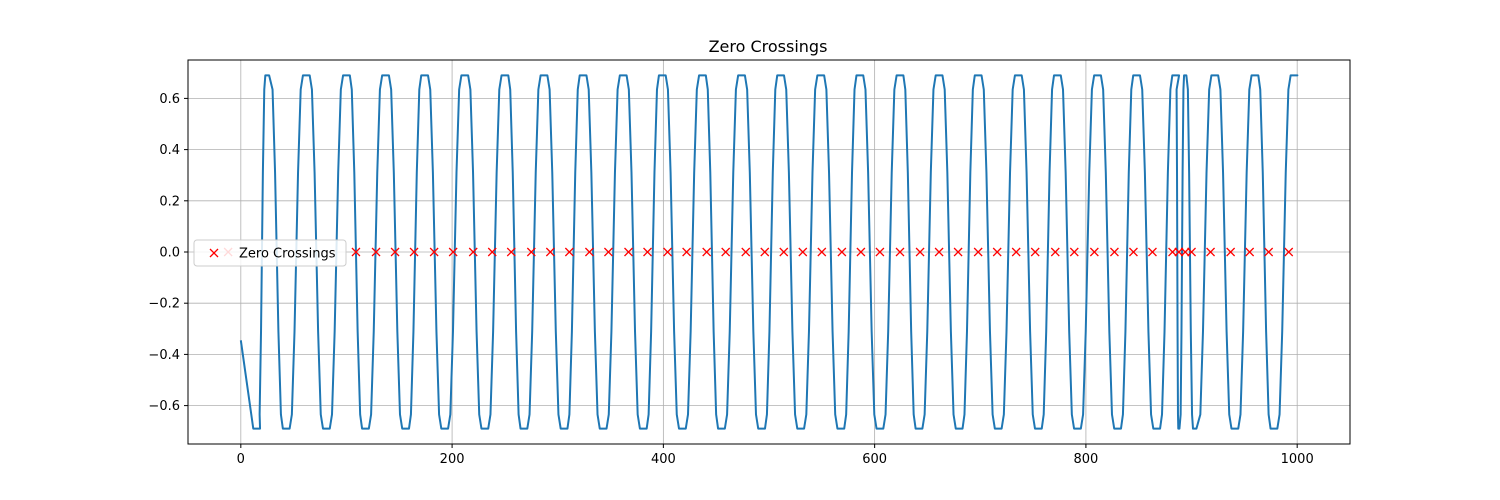  What do you see at coordinates (663, 459) in the screenshot?
I see `x-tick-label: 400` at bounding box center [663, 459].